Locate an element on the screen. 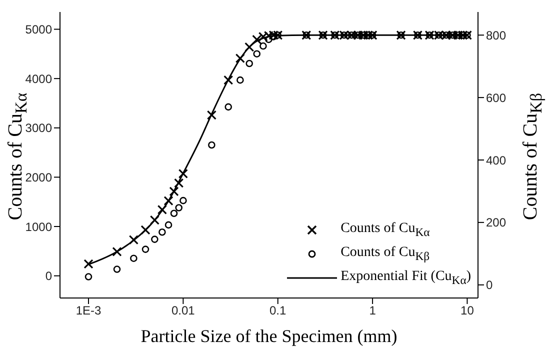 This screenshot has height=360, width=553. legend-label: Counts of Cu$_{Kα}$ is located at coordinates (385, 230).